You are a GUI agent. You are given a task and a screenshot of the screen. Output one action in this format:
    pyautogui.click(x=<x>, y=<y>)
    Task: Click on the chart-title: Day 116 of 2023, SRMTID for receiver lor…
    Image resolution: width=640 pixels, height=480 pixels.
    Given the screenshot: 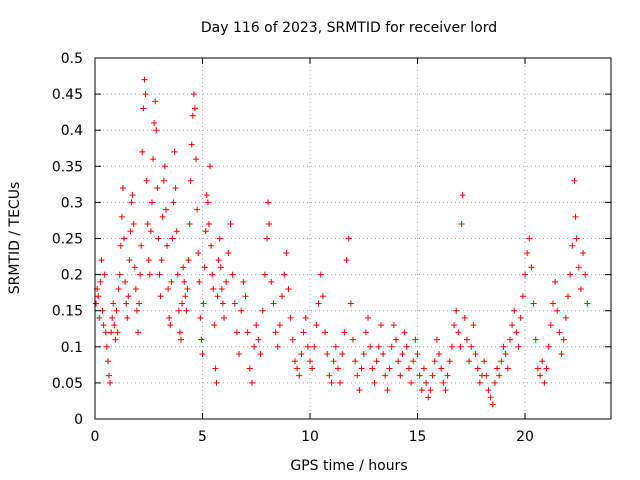 What is the action you would take?
    pyautogui.click(x=349, y=28)
    